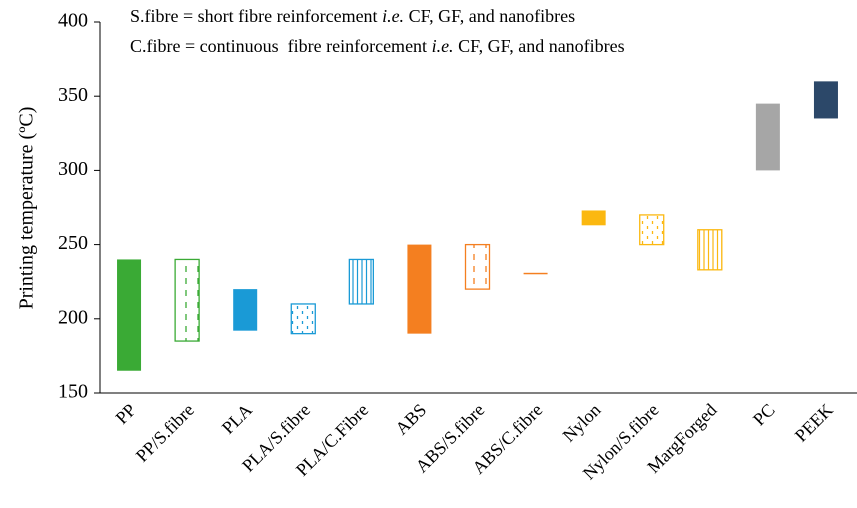 The image size is (857, 508). What do you see at coordinates (165, 433) in the screenshot?
I see `x-tick-label: PP/S.fibre` at bounding box center [165, 433].